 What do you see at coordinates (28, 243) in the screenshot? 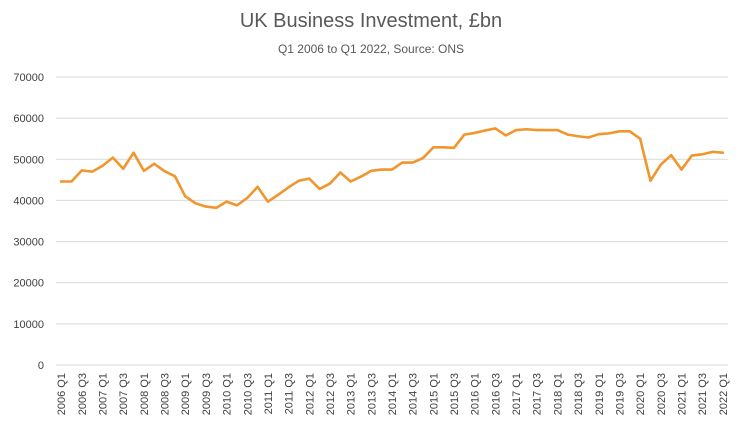
I see `y-tick-label: 30000` at bounding box center [28, 243].